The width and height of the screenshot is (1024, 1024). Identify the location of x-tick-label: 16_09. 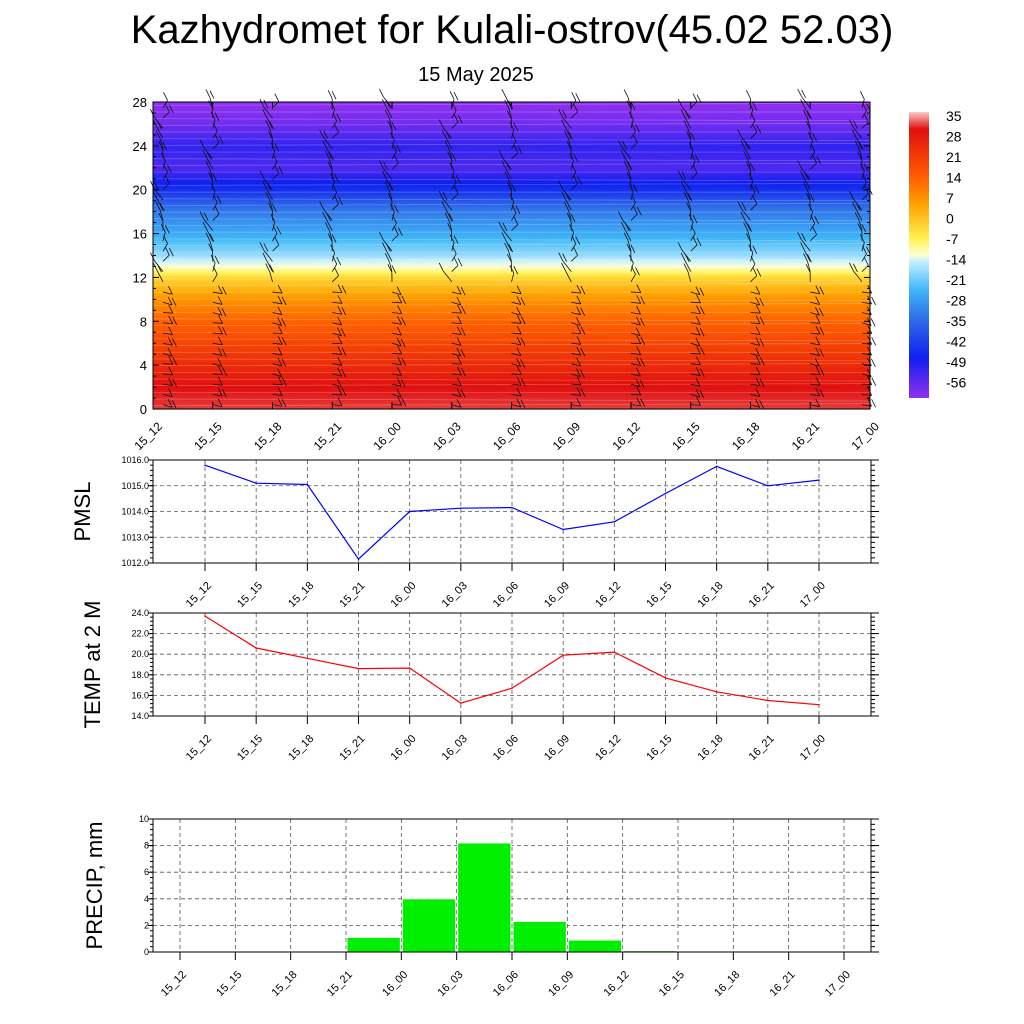
(567, 436).